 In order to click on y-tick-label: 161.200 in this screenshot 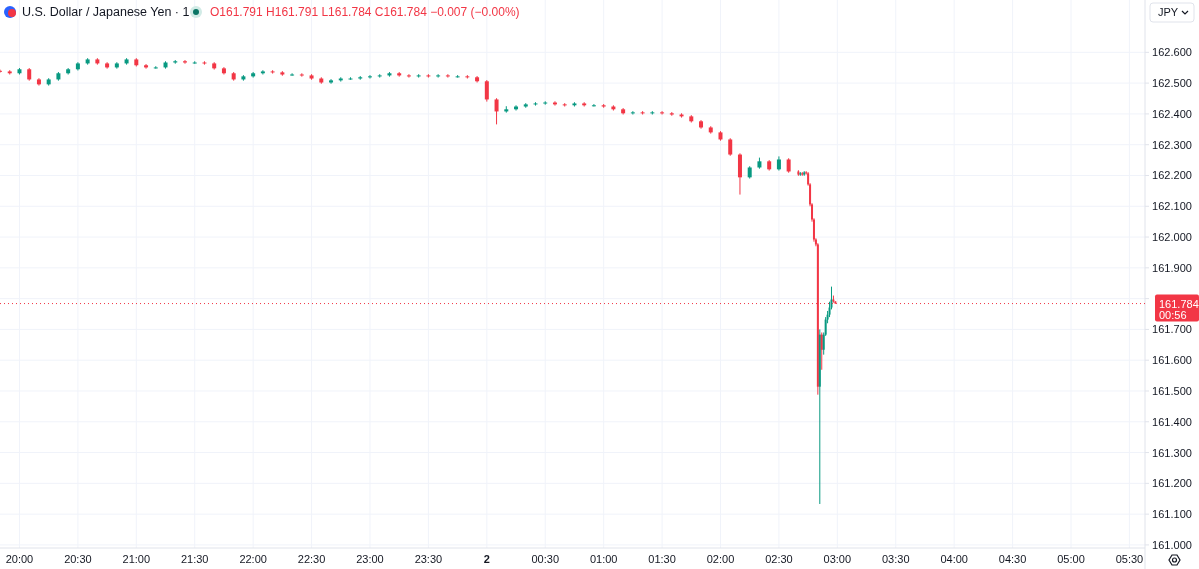, I will do `click(1172, 483)`.